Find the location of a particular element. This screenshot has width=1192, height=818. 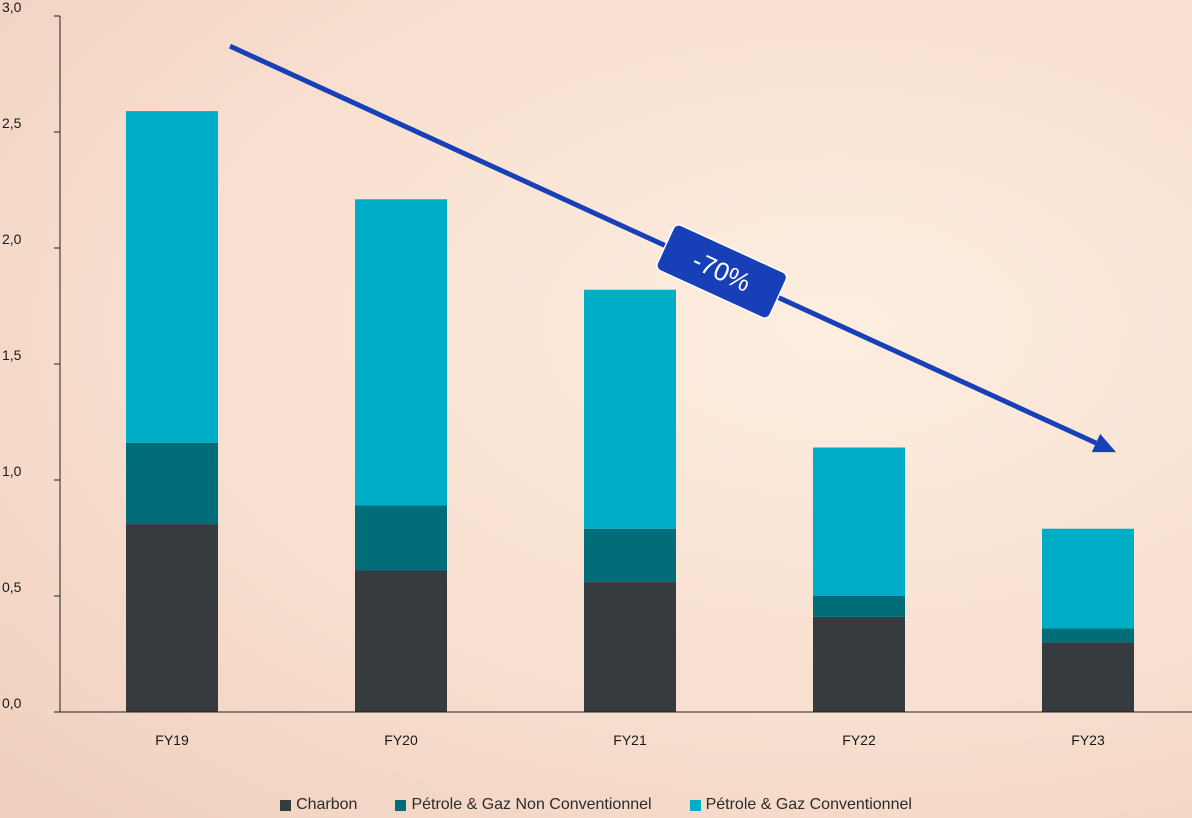

legend-label-conventionnel: Pétrole & Gaz Conventionnel is located at coordinates (808, 804).